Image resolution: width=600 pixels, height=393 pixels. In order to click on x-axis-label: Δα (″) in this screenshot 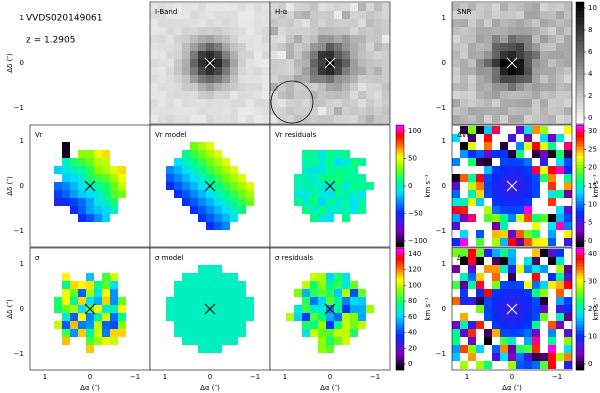, I will do `click(512, 388)`.